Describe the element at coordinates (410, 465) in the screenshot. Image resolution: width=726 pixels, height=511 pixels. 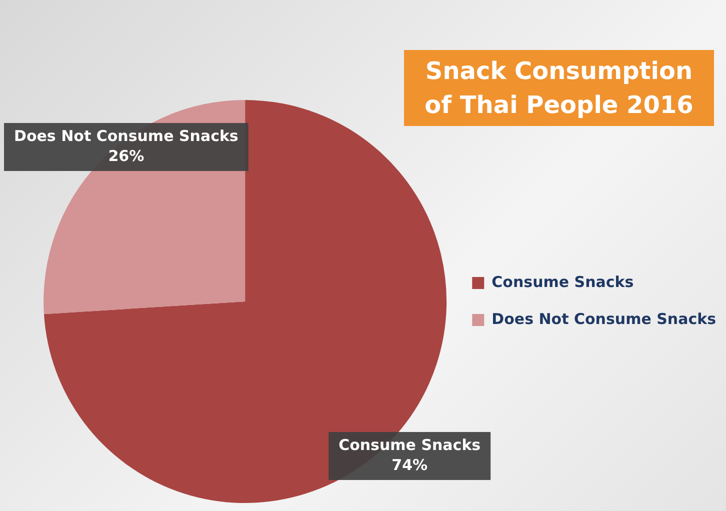
I see `data-label: 74%` at that location.